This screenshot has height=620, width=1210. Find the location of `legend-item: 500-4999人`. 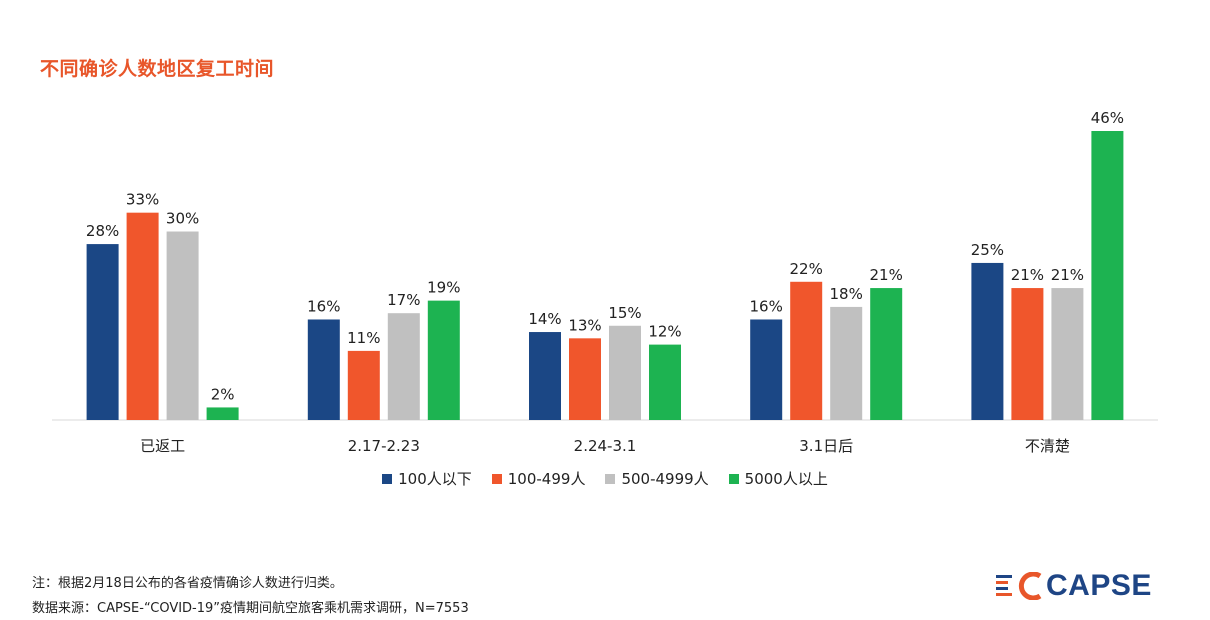

legend-item: 500-4999人 is located at coordinates (657, 478).